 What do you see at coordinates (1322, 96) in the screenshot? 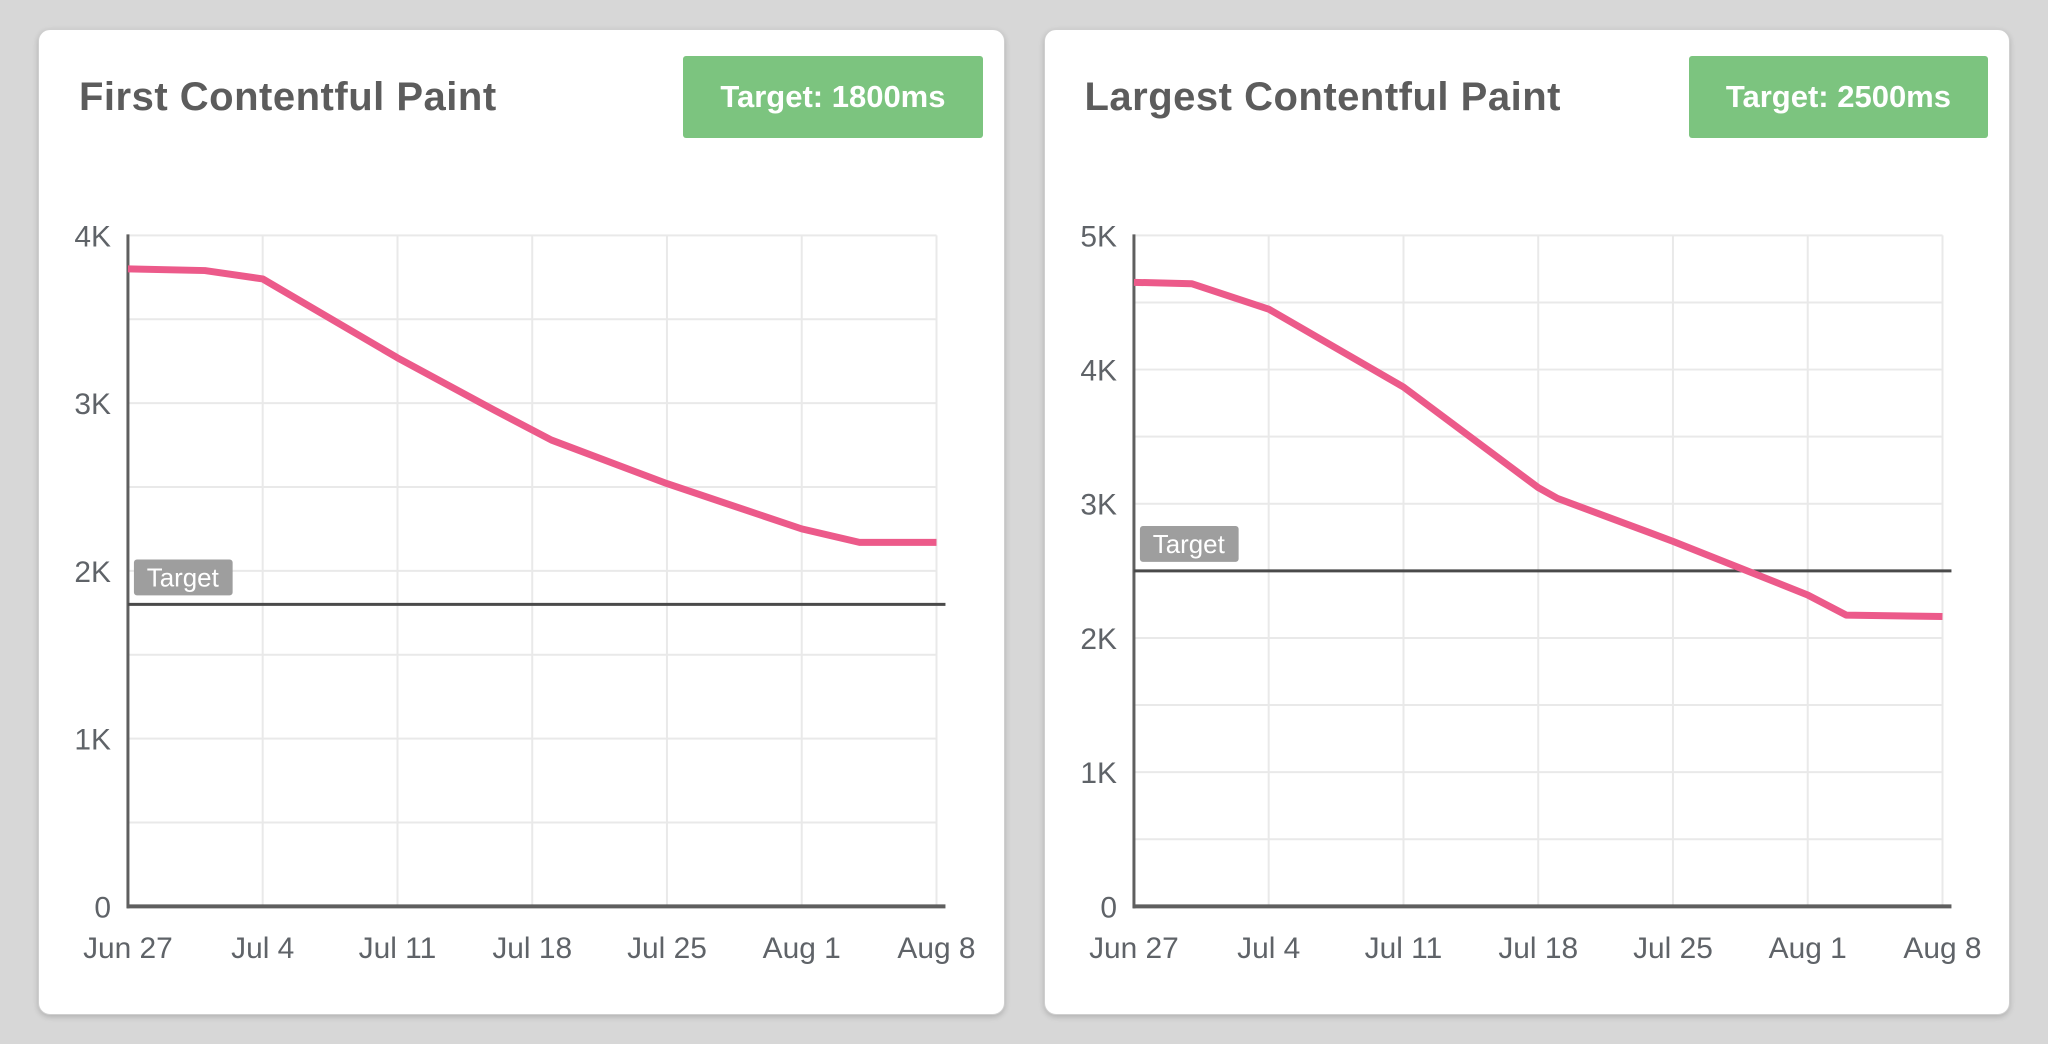
I see `lcp-chart-title: Largest Contentful Paint` at bounding box center [1322, 96].